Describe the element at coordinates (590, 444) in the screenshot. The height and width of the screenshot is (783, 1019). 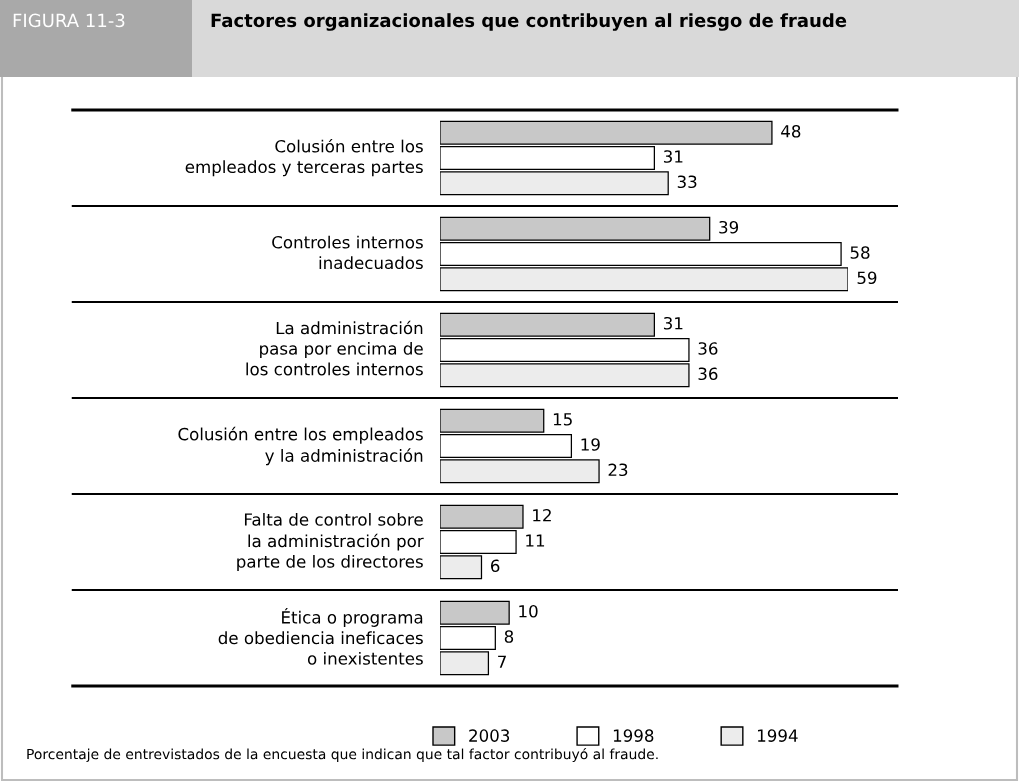
I see `data-label: 19` at that location.